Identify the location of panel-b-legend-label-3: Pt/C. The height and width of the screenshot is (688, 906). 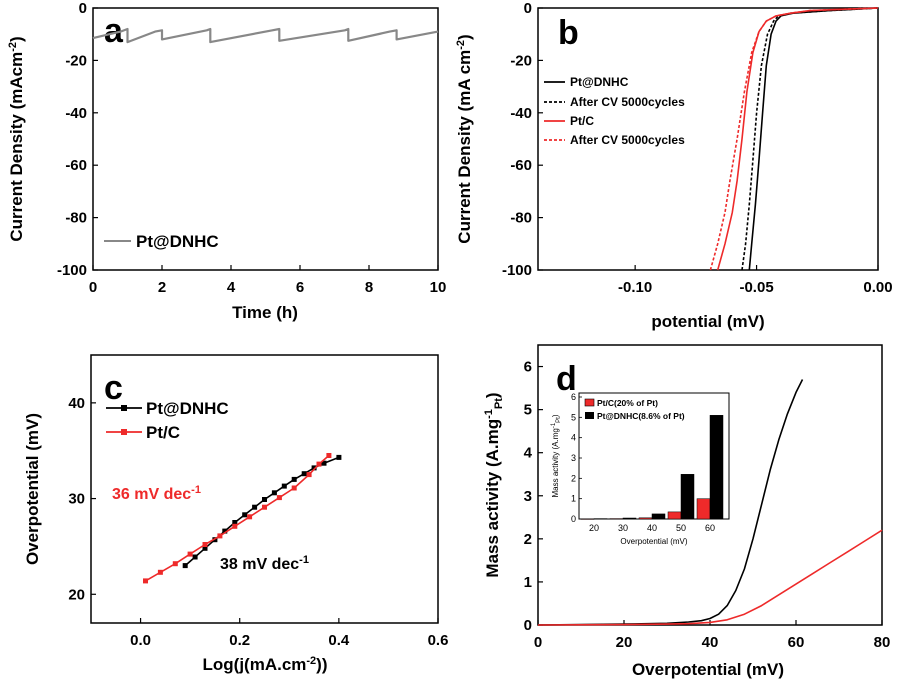
(582, 121).